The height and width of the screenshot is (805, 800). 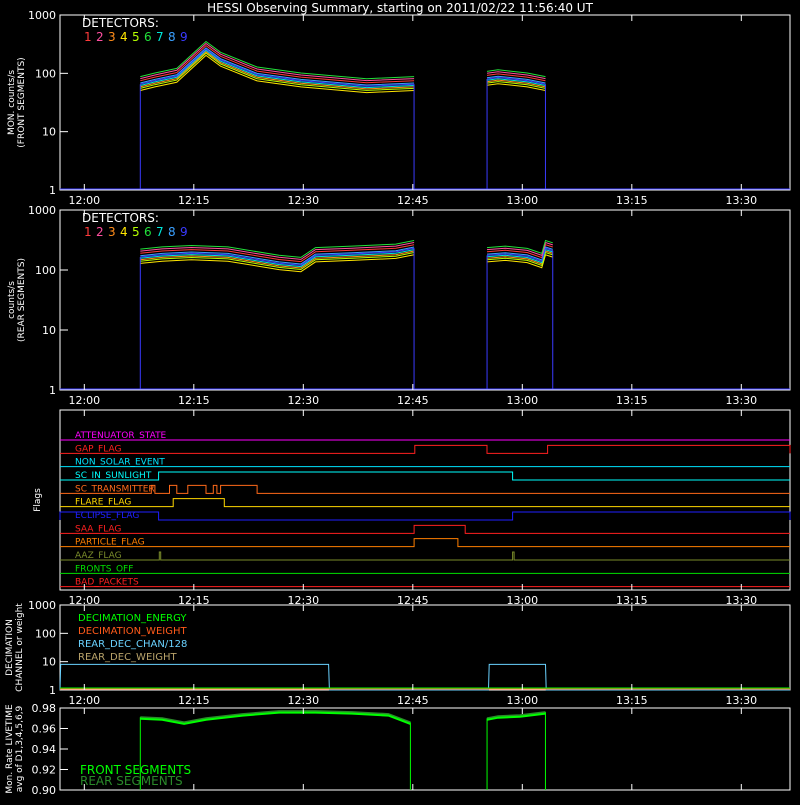 What do you see at coordinates (160, 232) in the screenshot?
I see `rear-panel-legend-detector-7: 7` at bounding box center [160, 232].